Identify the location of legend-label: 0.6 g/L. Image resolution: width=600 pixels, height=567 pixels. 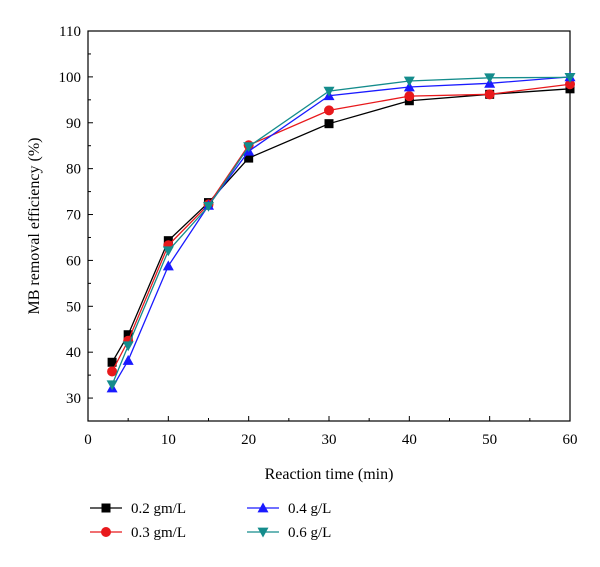
(309, 533).